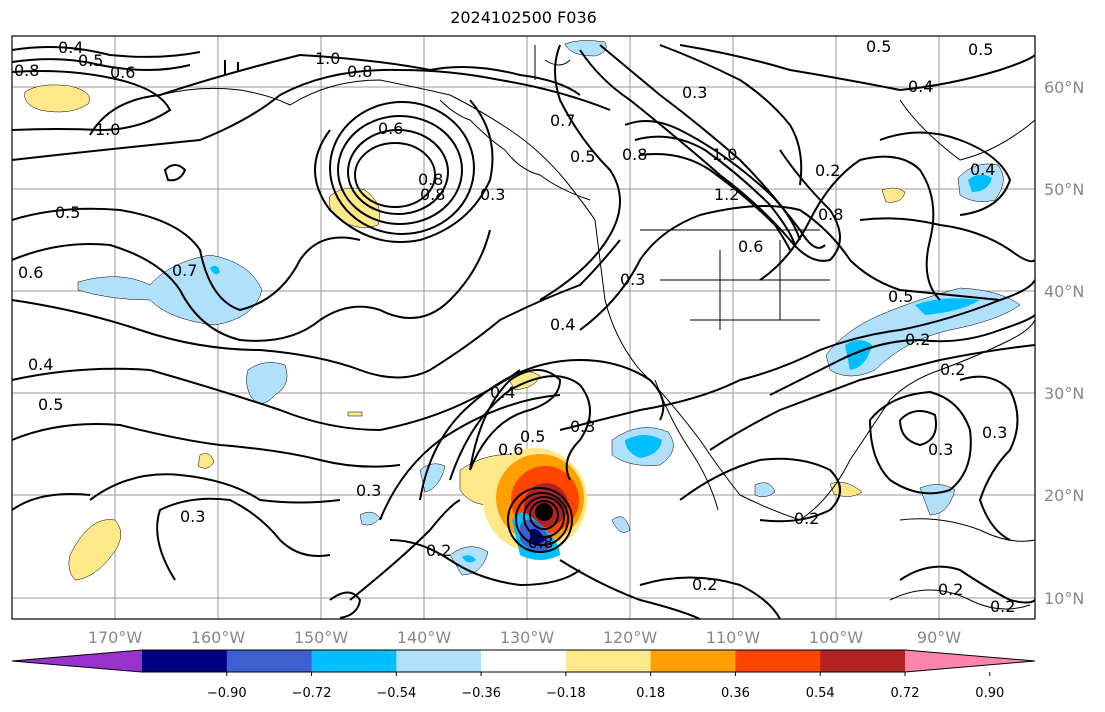  What do you see at coordinates (1064, 343) in the screenshot?
I see `lat-tick-labels: 60°N 50°N 40°N 30°N 20°N 10°N` at bounding box center [1064, 343].